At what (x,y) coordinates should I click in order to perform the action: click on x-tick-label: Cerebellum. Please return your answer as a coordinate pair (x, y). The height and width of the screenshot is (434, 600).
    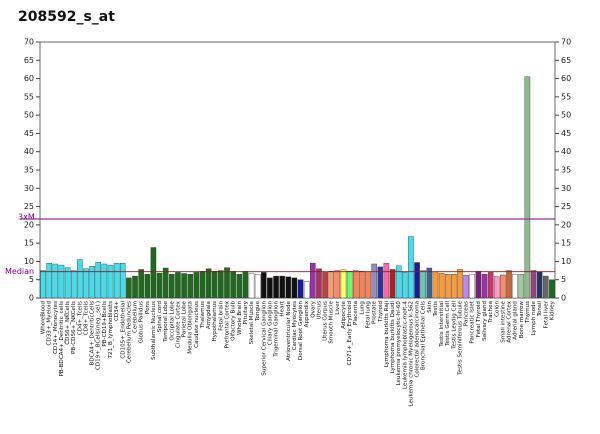
    Looking at the image, I should click on (136, 317).